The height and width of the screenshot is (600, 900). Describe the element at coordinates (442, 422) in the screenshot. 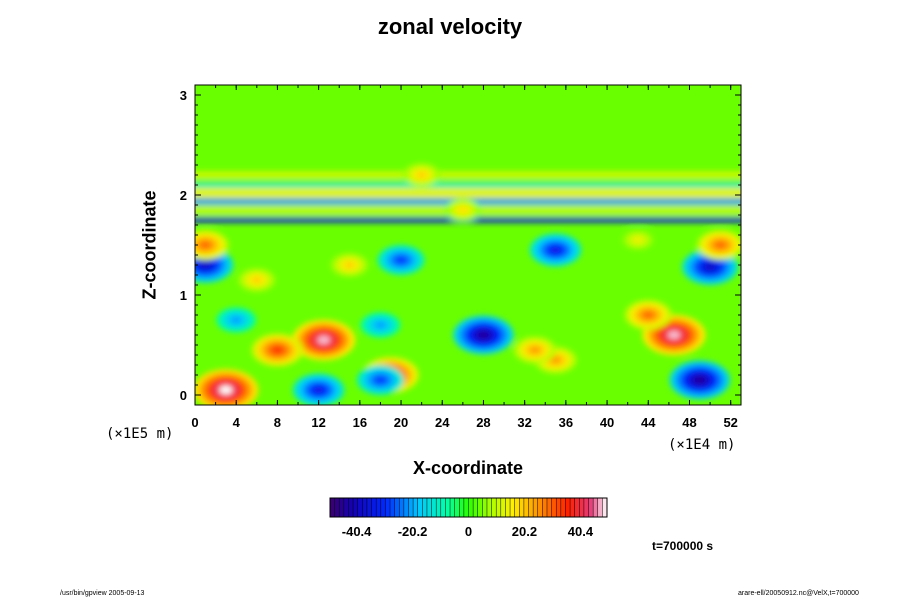

I see `x-tick-label: 24` at that location.